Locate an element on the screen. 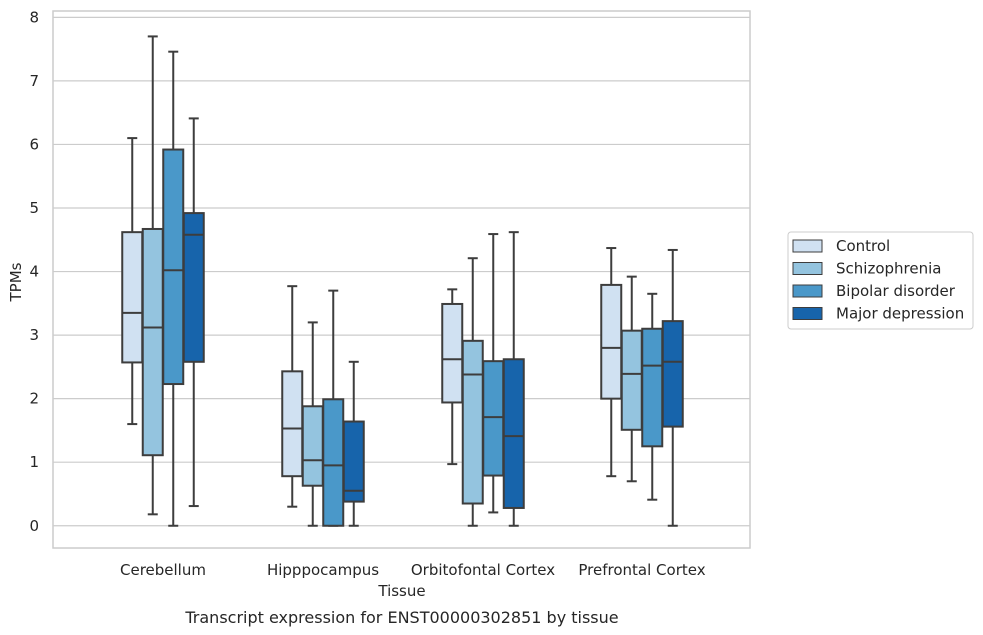 The width and height of the screenshot is (983, 635). legend-label-schizophrenia: Schizophrenia is located at coordinates (888, 269).